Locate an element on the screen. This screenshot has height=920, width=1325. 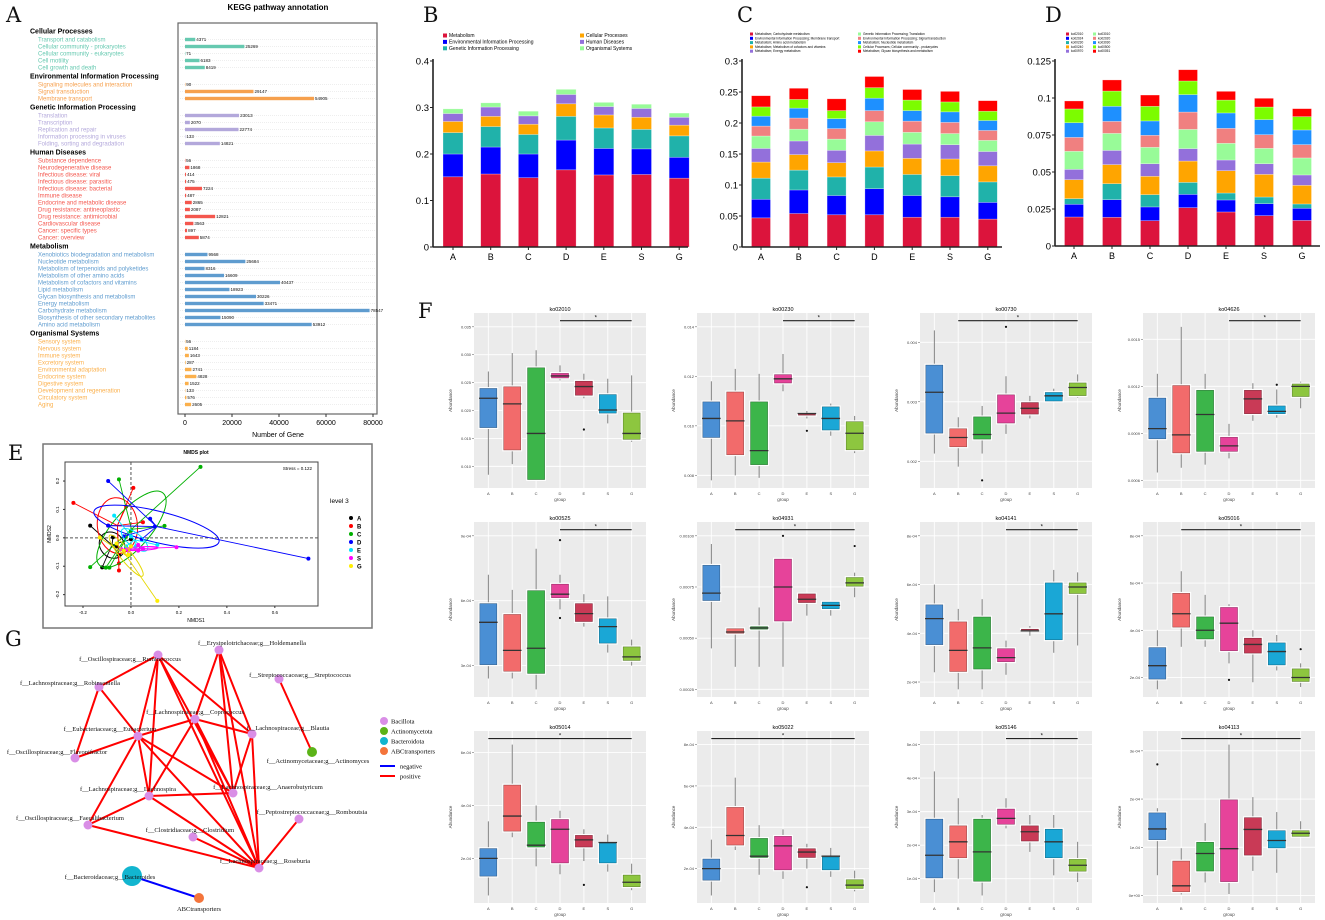
panel-label-f: F is located at coordinates (425, 311).